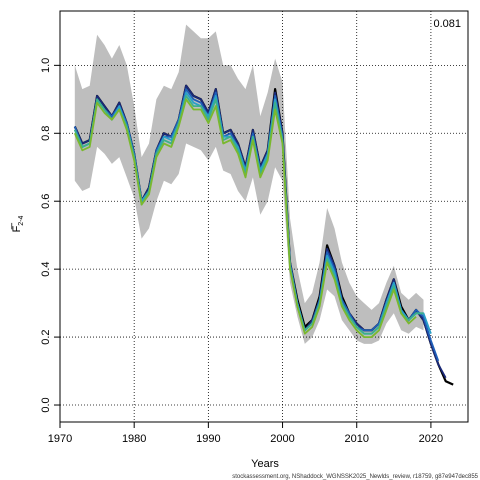 This screenshot has height=480, width=480. Describe the element at coordinates (17, 228) in the screenshot. I see `y-axis-title-main: F` at that location.